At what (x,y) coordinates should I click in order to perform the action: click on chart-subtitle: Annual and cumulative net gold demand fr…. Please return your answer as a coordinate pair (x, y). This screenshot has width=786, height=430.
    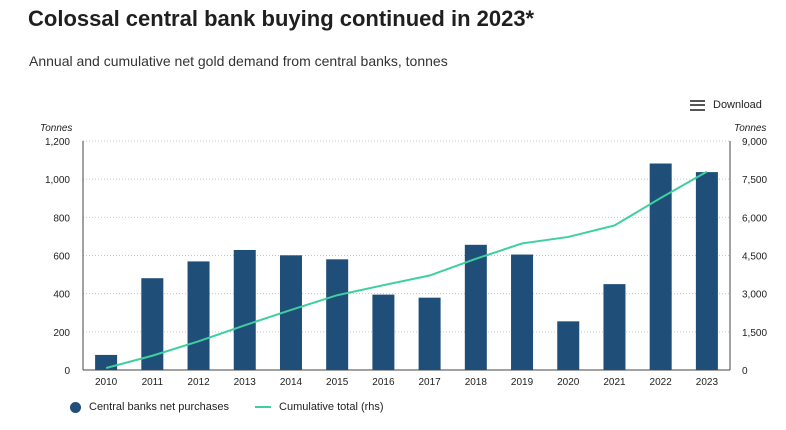
    Looking at the image, I should click on (238, 61).